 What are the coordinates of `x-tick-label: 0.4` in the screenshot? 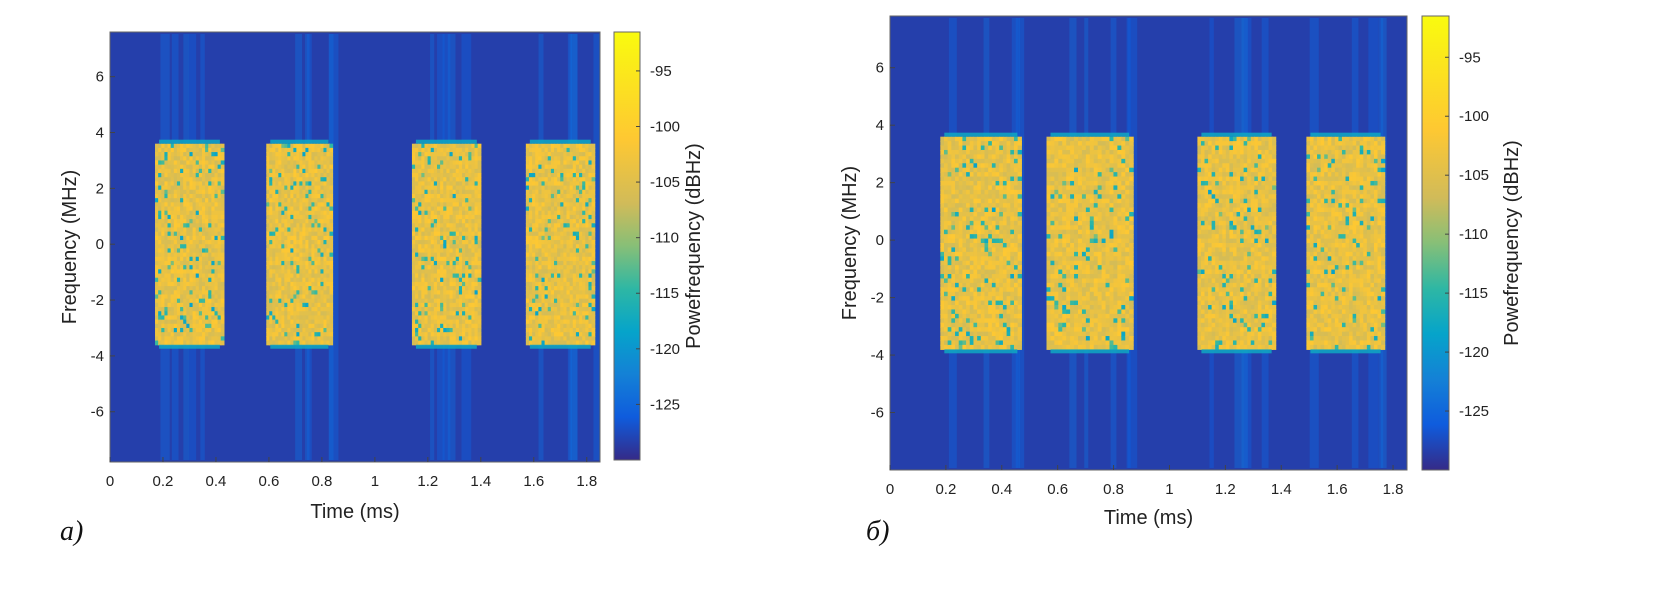 It's located at (216, 481).